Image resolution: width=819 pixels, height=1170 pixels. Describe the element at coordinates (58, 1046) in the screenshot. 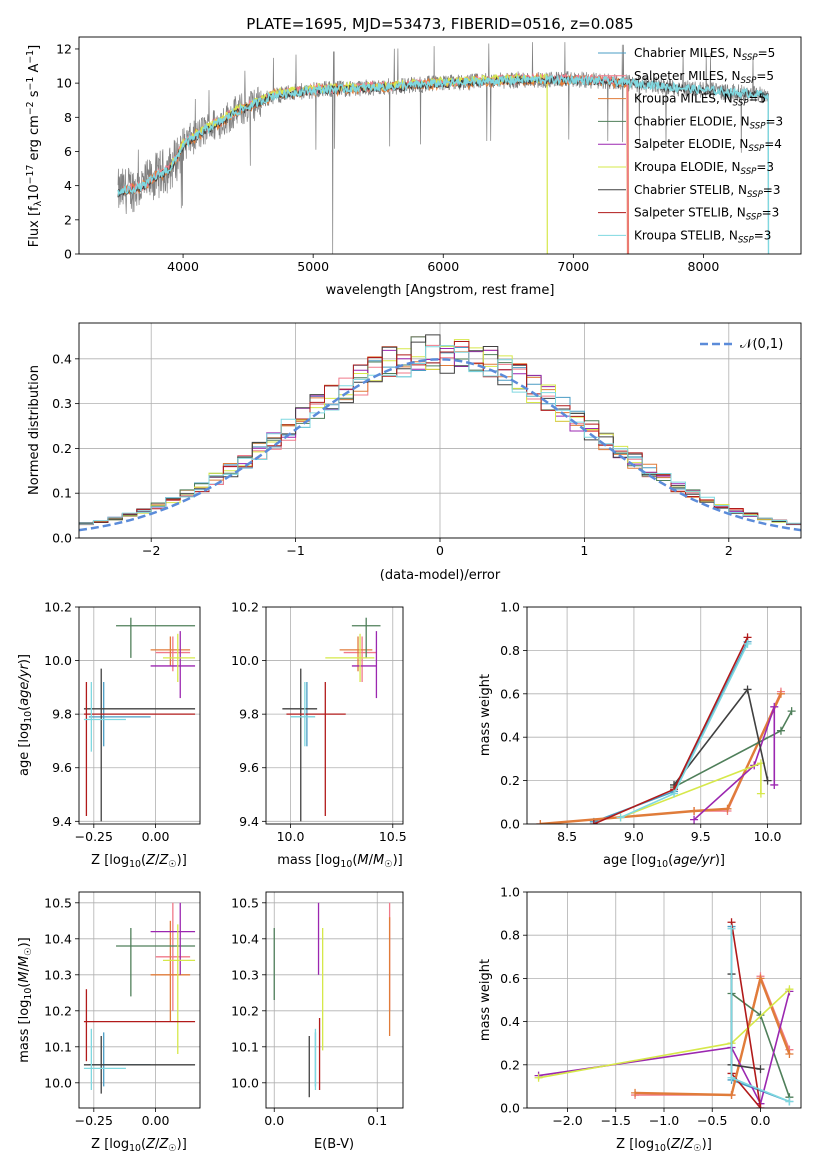

I see `y-tick-label: 10.1` at that location.